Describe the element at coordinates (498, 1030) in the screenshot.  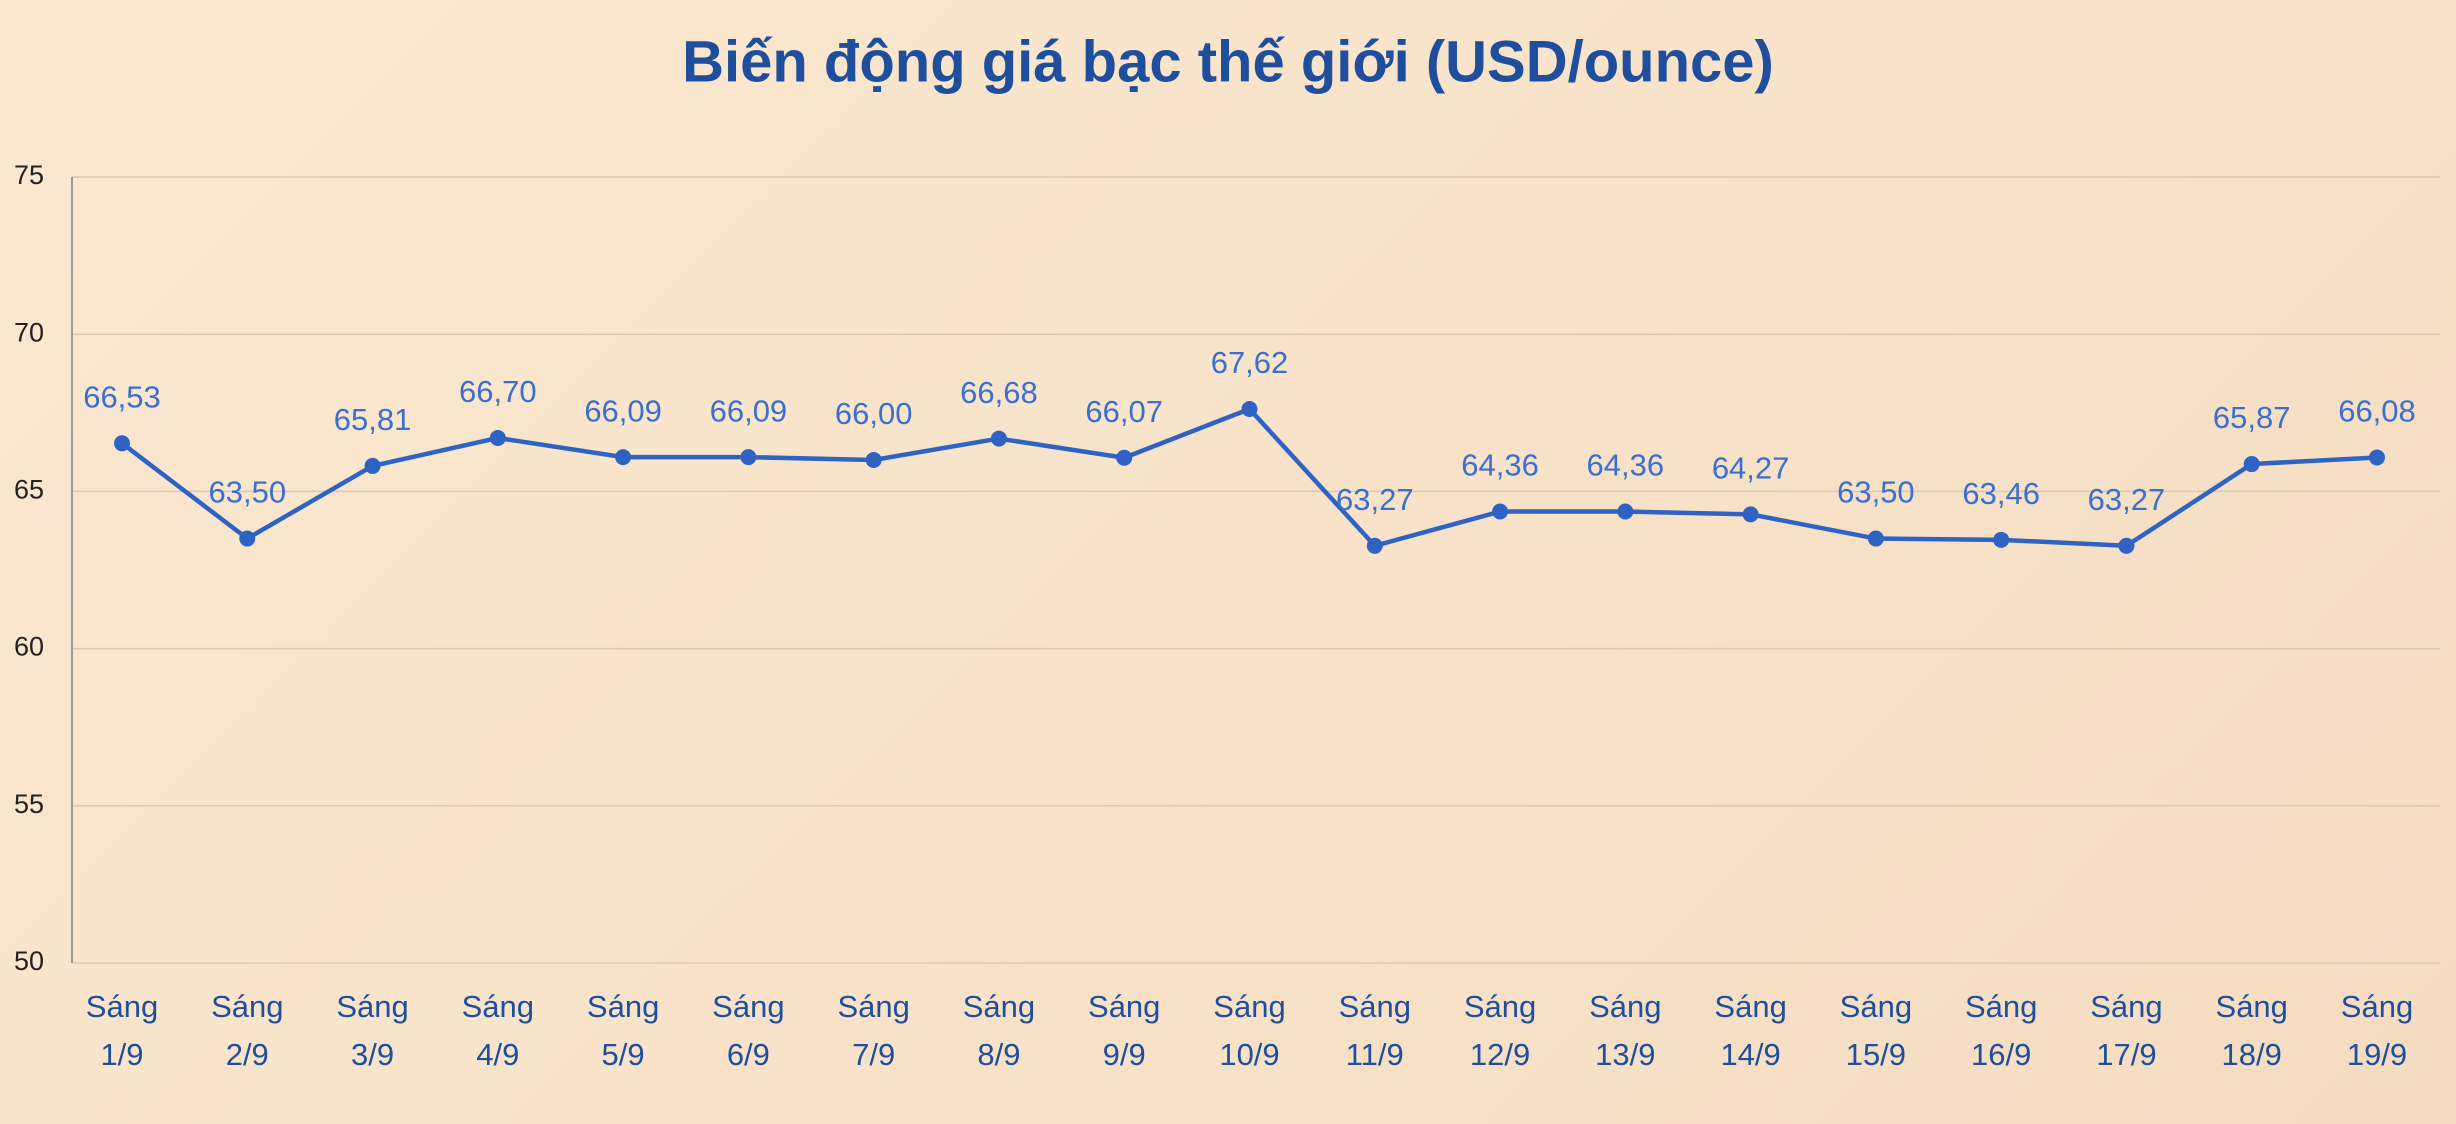
I see `x-tick-label: Sáng 4/9` at that location.